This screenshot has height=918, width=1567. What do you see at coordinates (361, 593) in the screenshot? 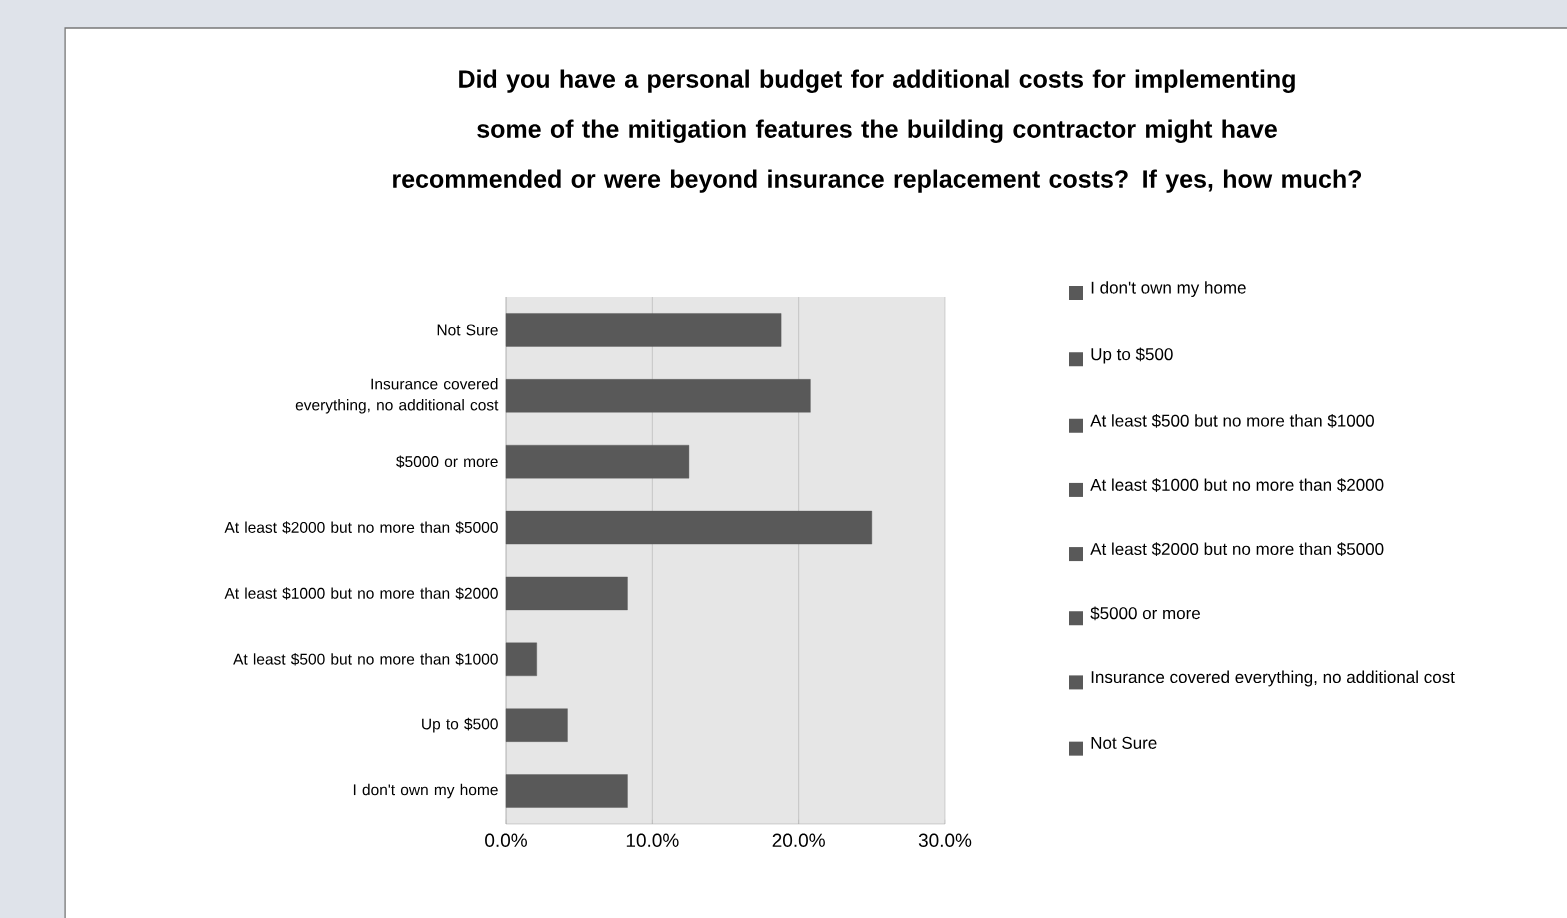
I see `y-tick-label: At least $1000 but no more than $2000` at bounding box center [361, 593].